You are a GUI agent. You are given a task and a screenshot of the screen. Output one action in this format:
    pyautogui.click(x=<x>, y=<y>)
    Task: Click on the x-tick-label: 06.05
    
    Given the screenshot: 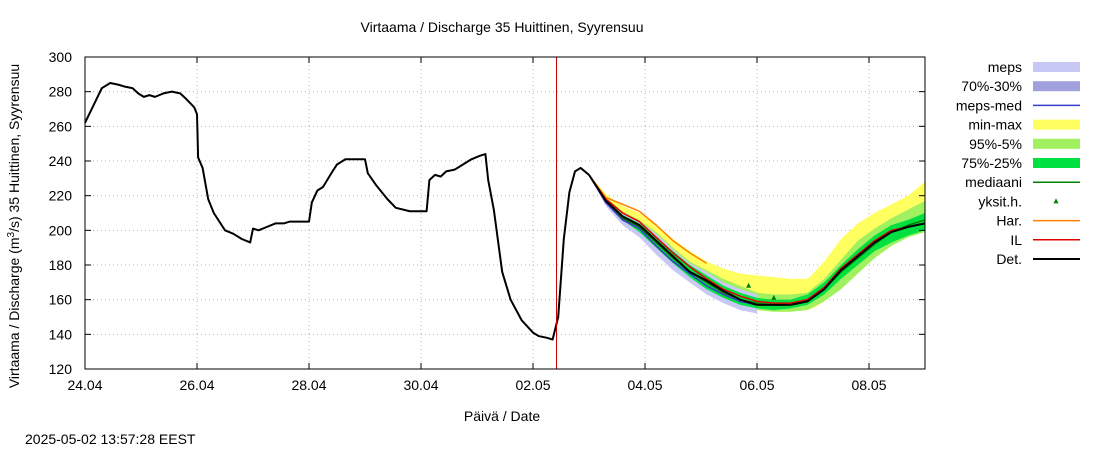 What is the action you would take?
    pyautogui.click(x=756, y=385)
    